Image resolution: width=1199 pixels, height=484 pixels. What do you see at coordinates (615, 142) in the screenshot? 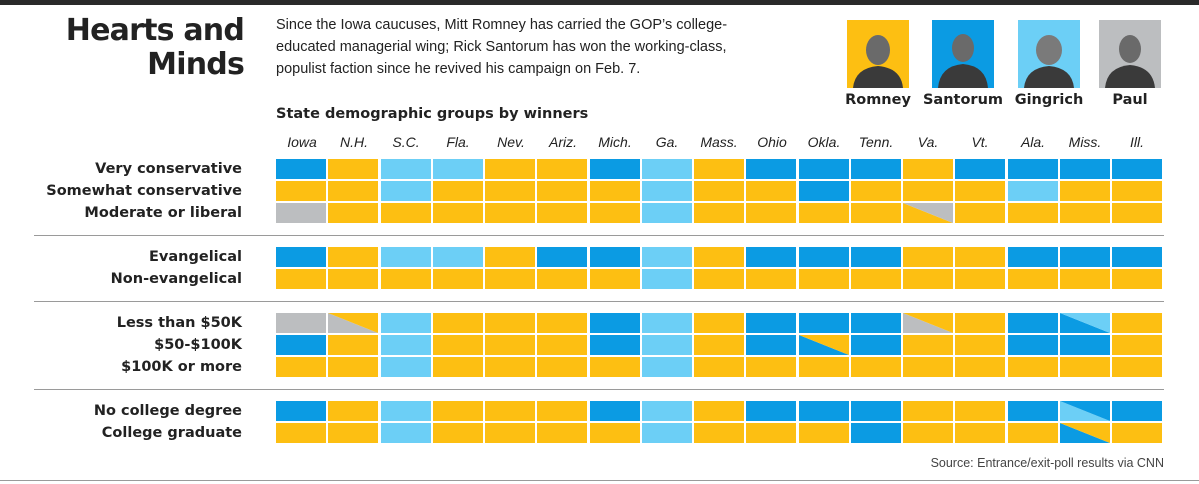
I see `state-header: Mich.` at bounding box center [615, 142].